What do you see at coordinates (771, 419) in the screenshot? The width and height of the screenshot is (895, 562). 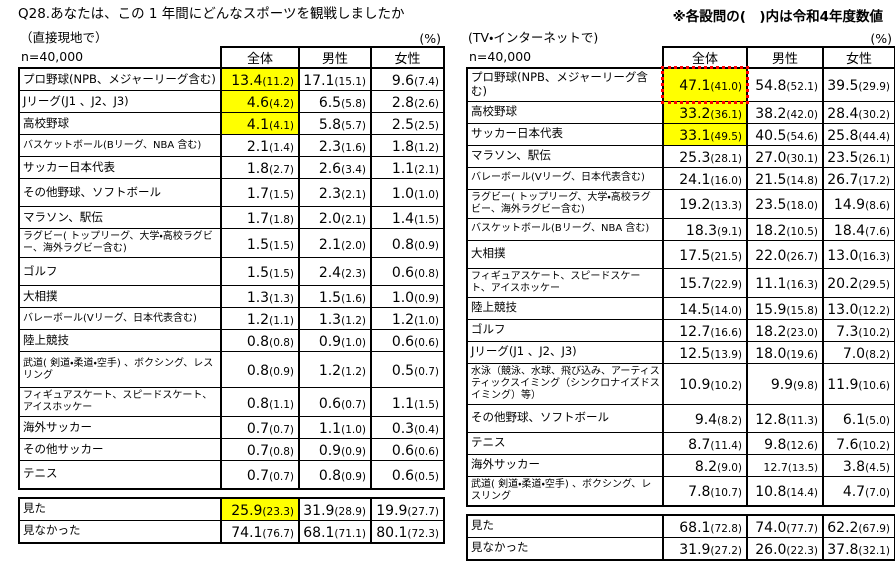 I see `value-current: 12.8` at bounding box center [771, 419].